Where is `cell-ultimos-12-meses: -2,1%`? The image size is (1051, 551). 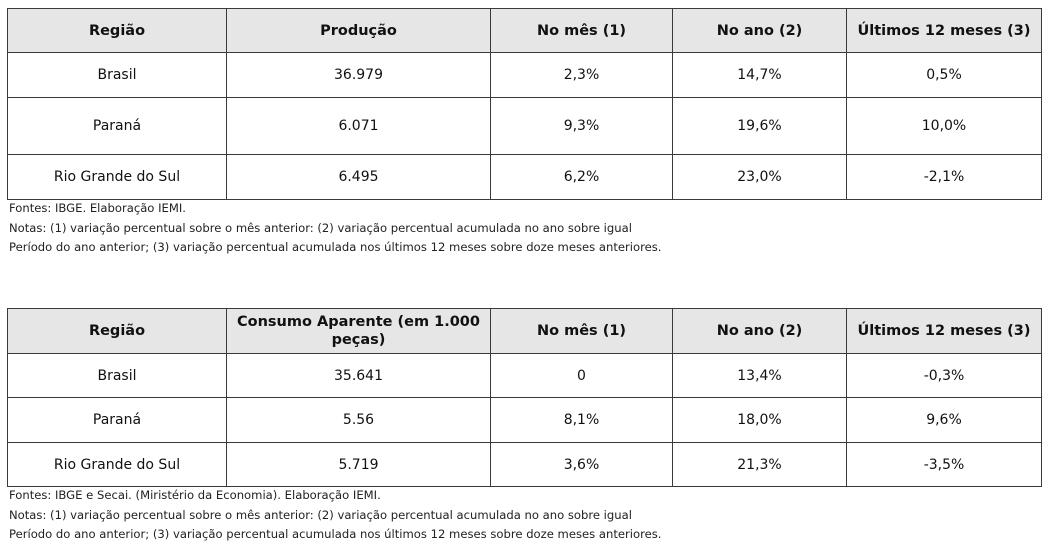 cell-ultimos-12-meses: -2,1% is located at coordinates (944, 177).